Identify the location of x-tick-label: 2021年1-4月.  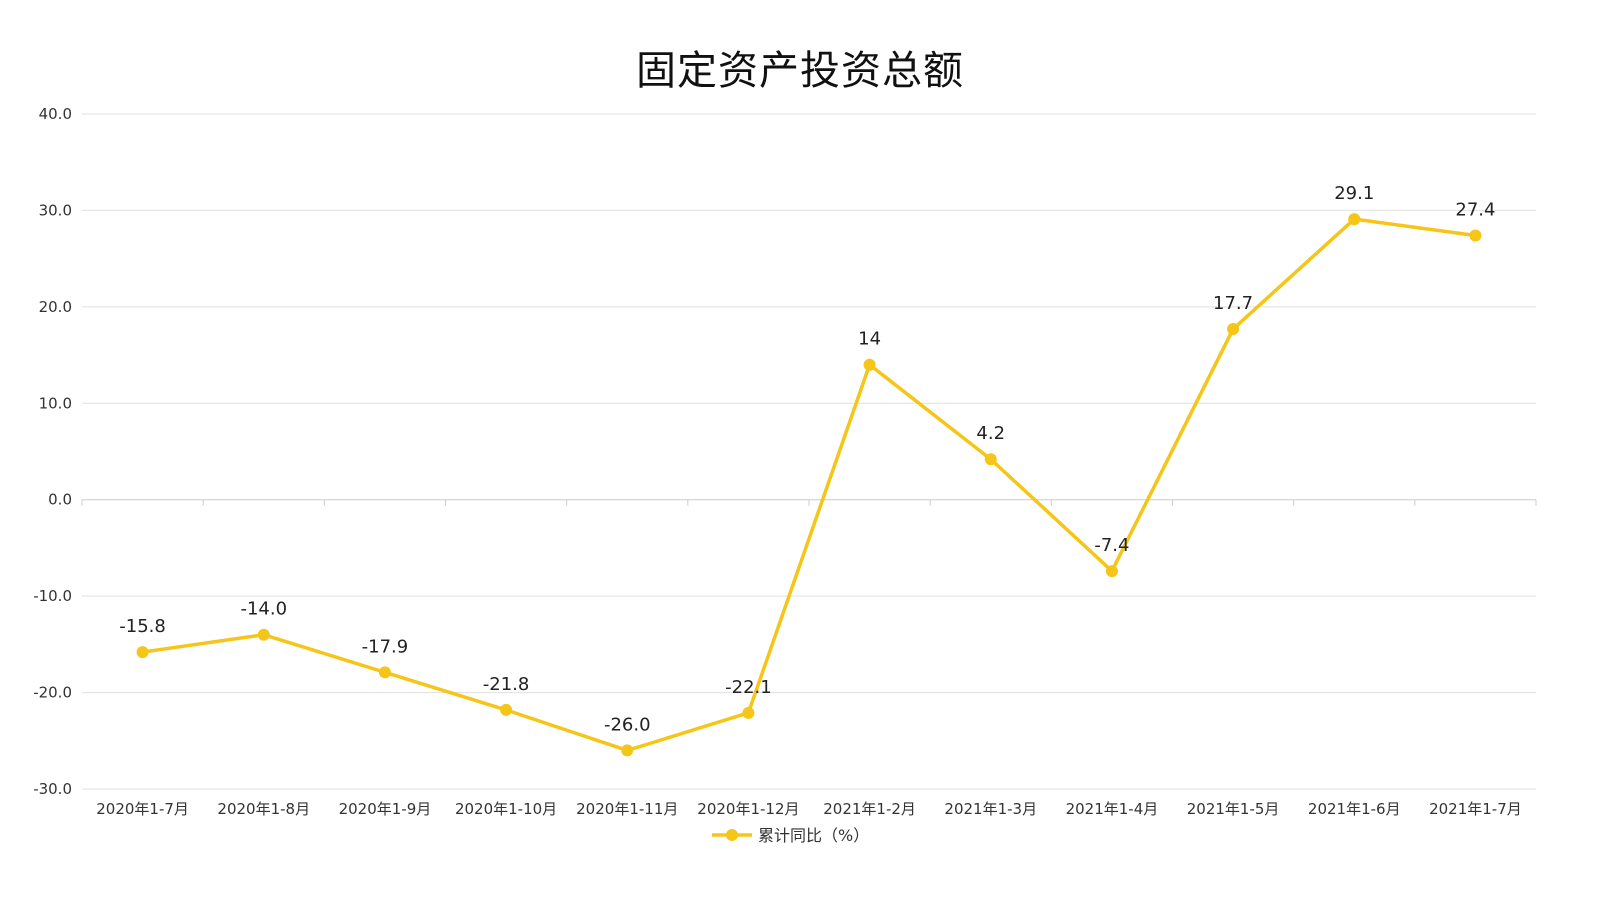
(1112, 809).